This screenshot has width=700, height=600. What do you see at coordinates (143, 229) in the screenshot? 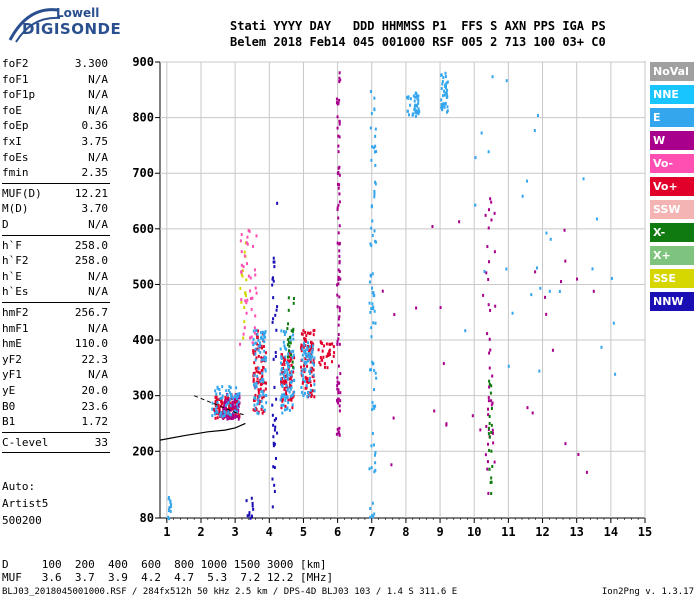
I see `y-tick-label: 600` at bounding box center [143, 229].